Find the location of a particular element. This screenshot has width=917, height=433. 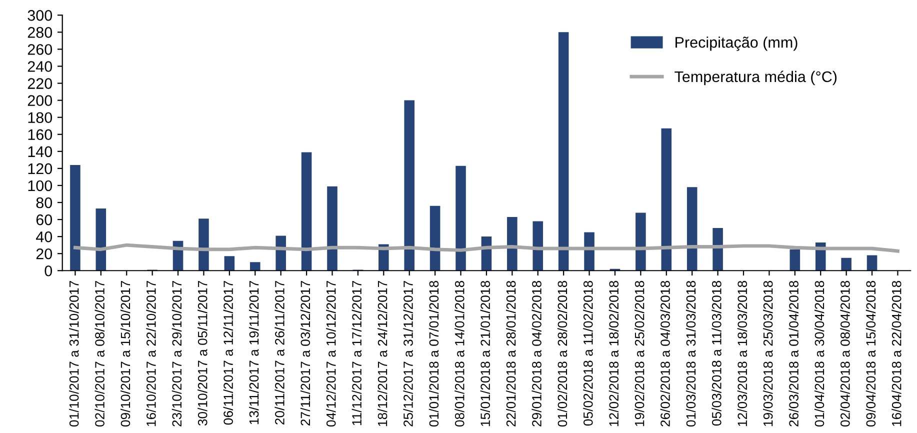

x-tick-label: 15/01/2018 a 21/01/2018 is located at coordinates (485, 353).